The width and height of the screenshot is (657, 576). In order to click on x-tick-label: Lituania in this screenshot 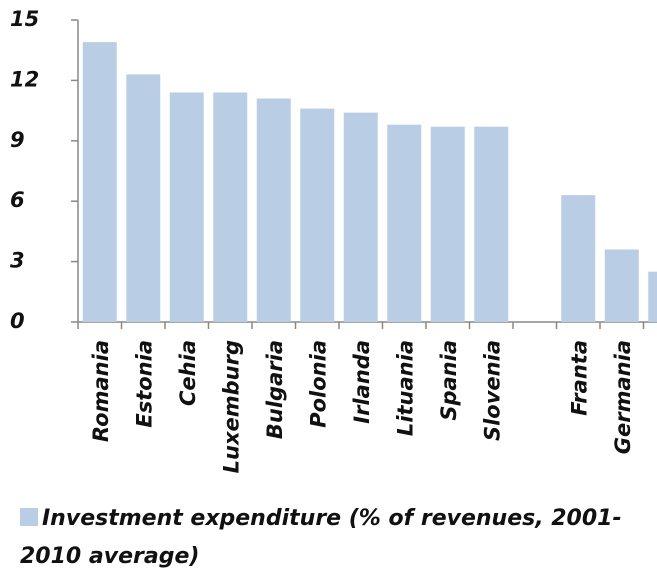, I will do `click(405, 388)`.